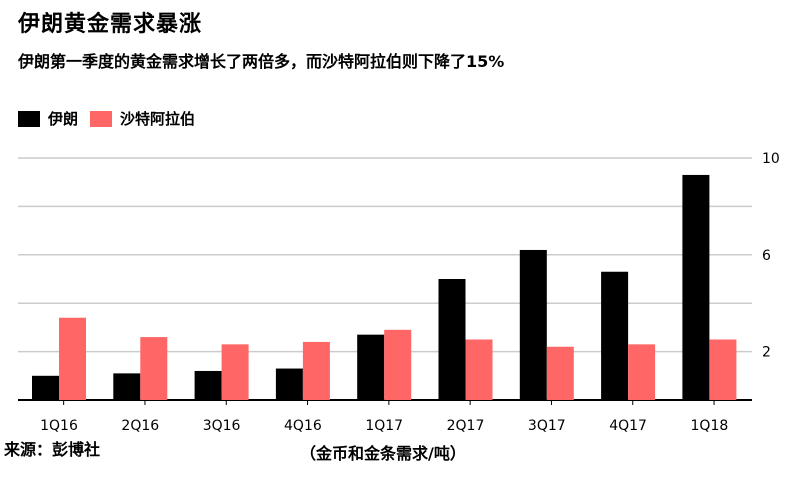  I want to click on x-tick-label: 3Q17, so click(547, 426).